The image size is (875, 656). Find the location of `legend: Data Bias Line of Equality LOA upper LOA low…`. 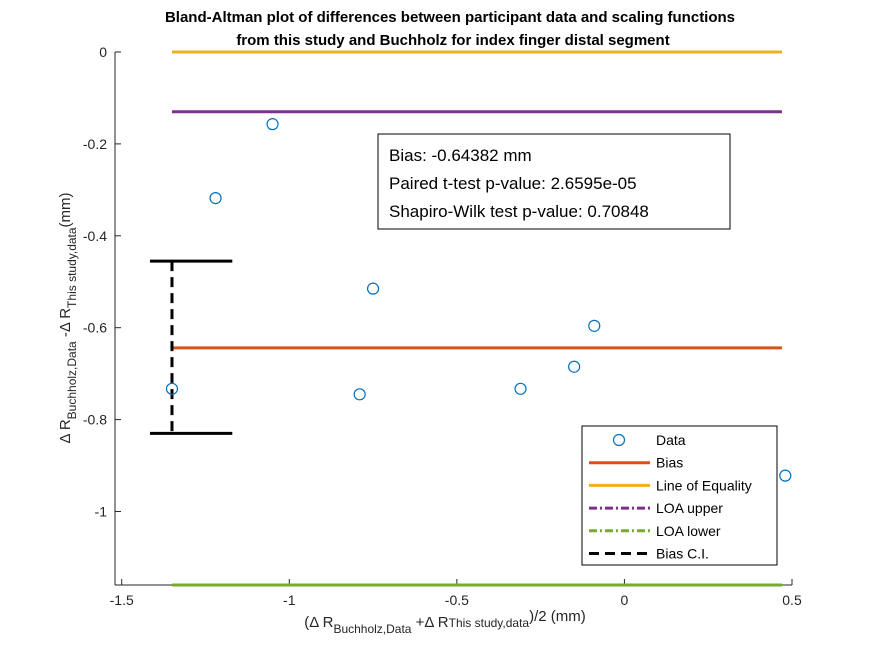

legend: Data Bias Line of Equality LOA upper LOA low… is located at coordinates (679, 495).